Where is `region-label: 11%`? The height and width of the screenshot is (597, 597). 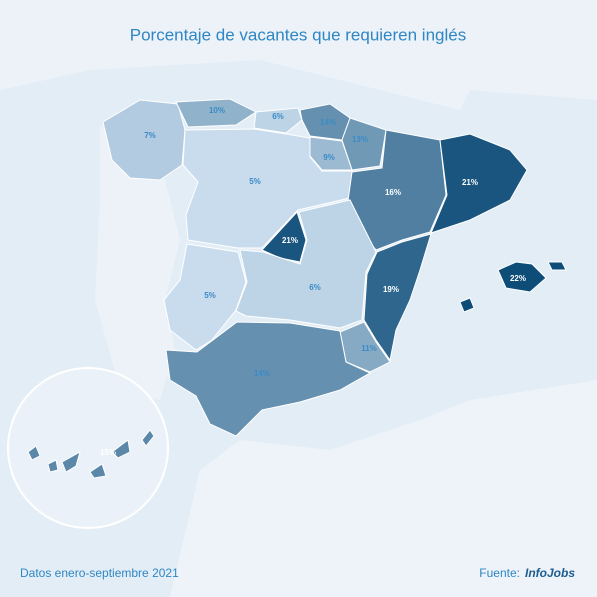
region-label: 11% is located at coordinates (369, 348).